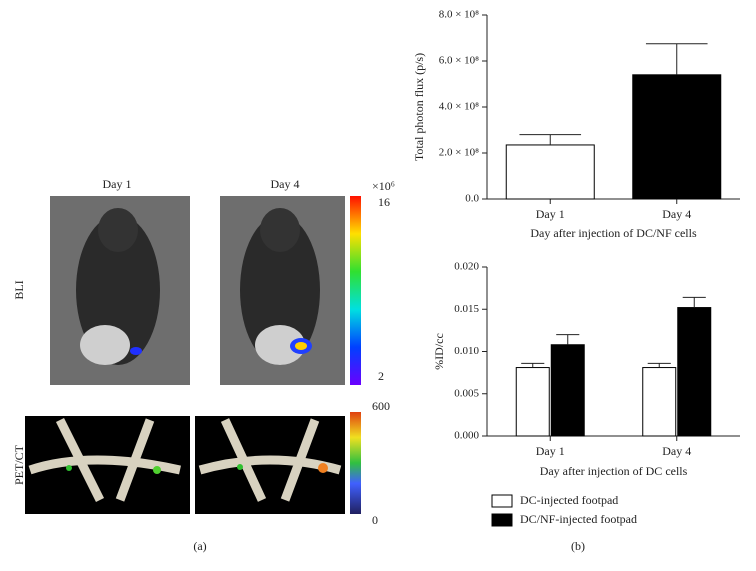 The width and height of the screenshot is (756, 571). Describe the element at coordinates (459, 15) in the screenshot. I see `y-tick-label: 8.0 × 10⁸` at that location.